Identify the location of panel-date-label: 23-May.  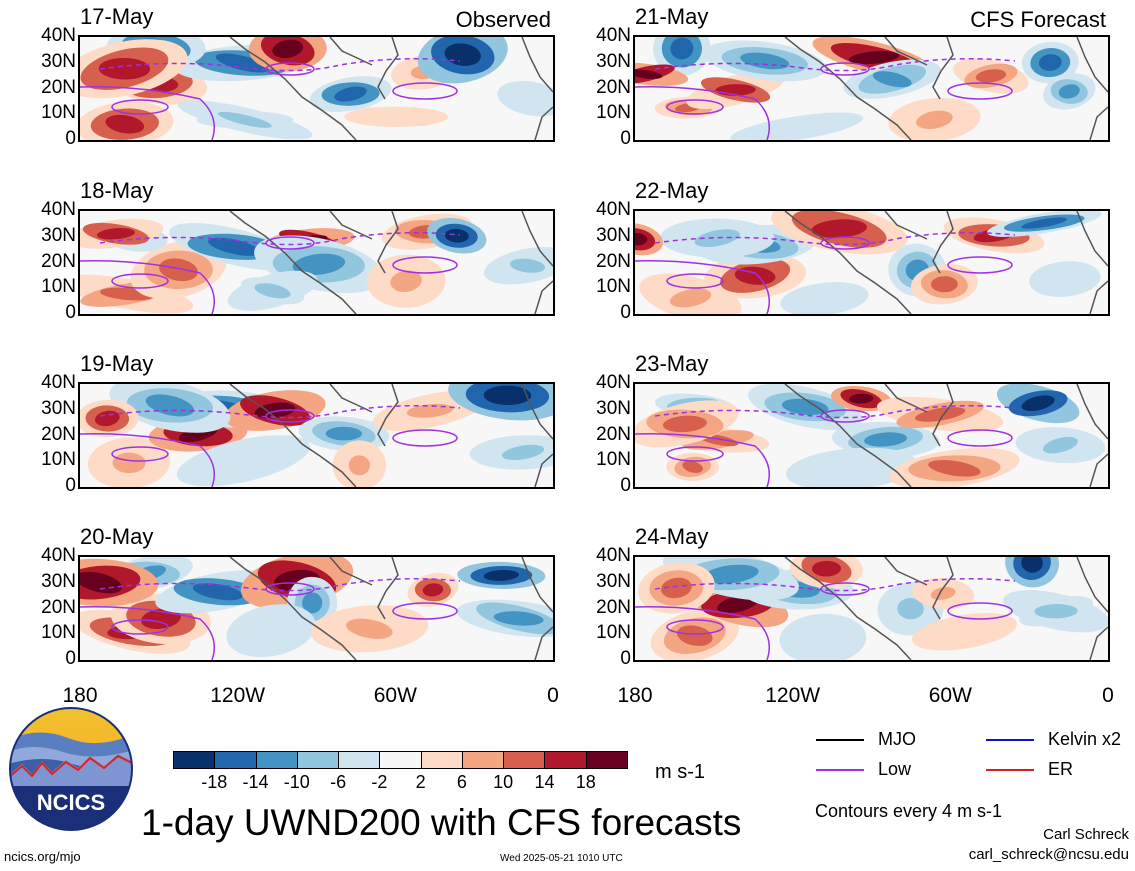
(672, 363).